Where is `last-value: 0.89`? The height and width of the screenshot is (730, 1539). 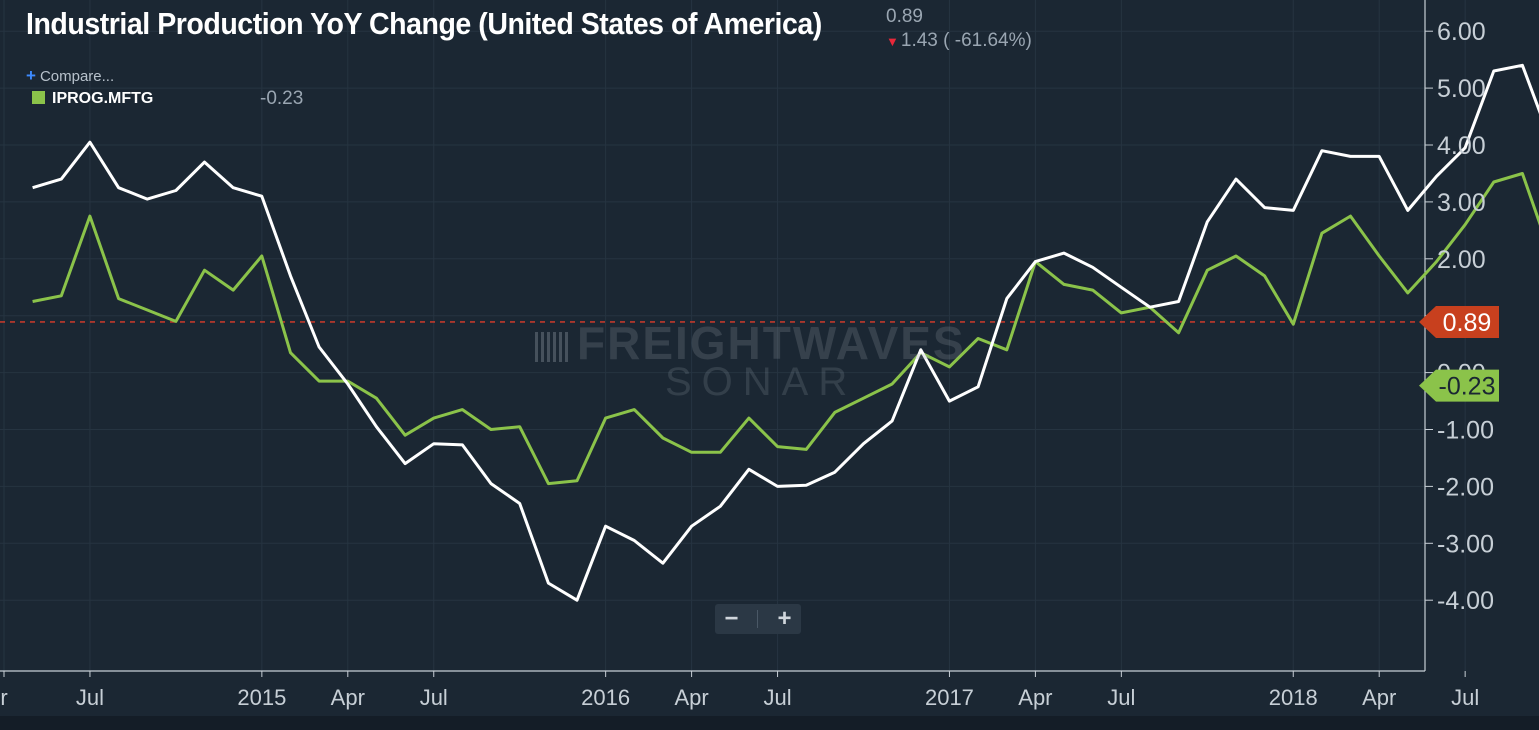 last-value: 0.89 is located at coordinates (904, 16).